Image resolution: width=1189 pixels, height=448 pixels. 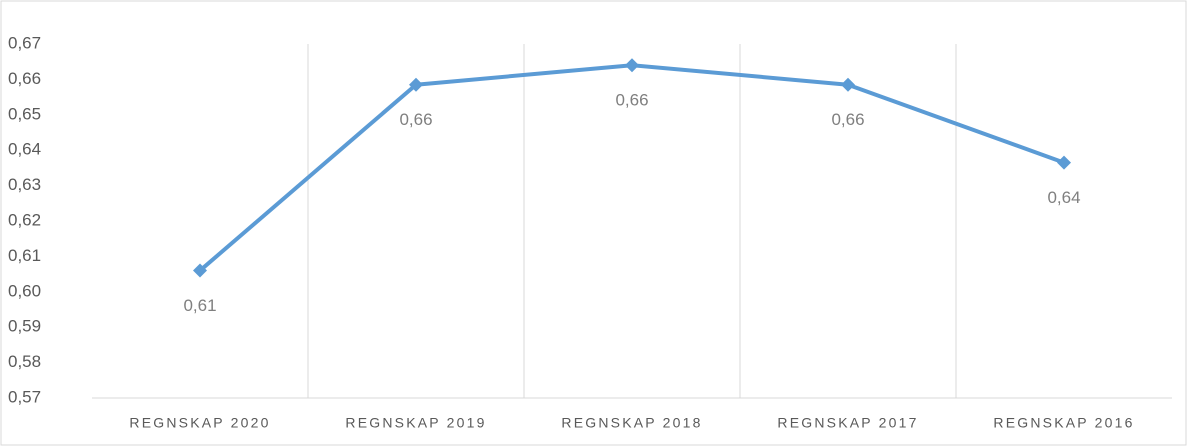 I want to click on y-tick-label: 0,59, so click(x=24, y=326).